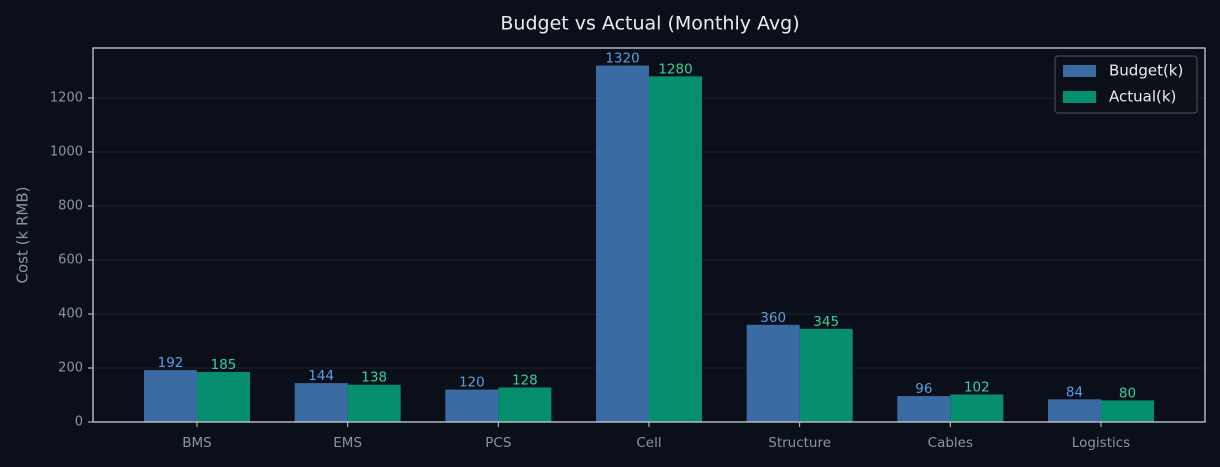 This screenshot has width=1220, height=467. I want to click on y-tick-label: 600, so click(70, 259).